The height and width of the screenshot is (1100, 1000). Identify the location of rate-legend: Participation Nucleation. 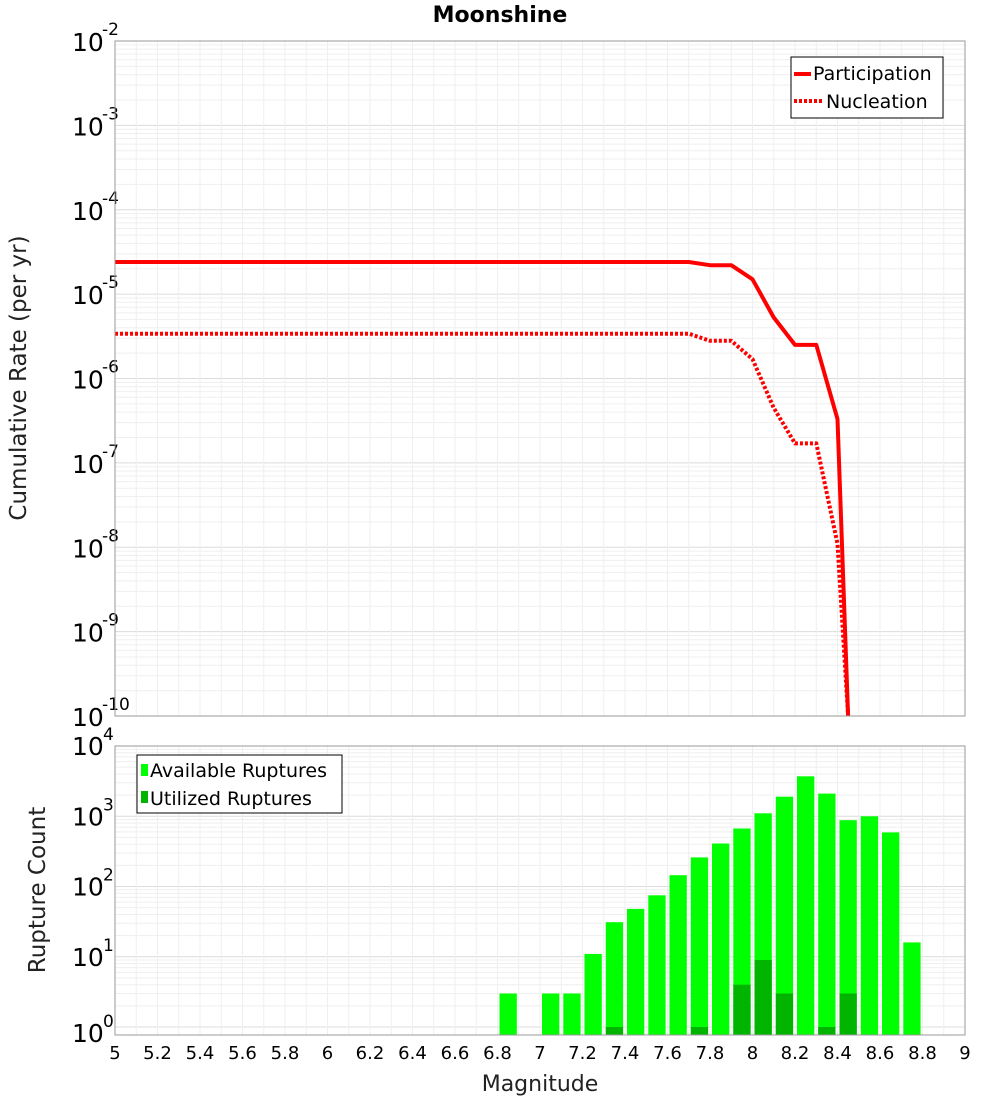
(867, 87).